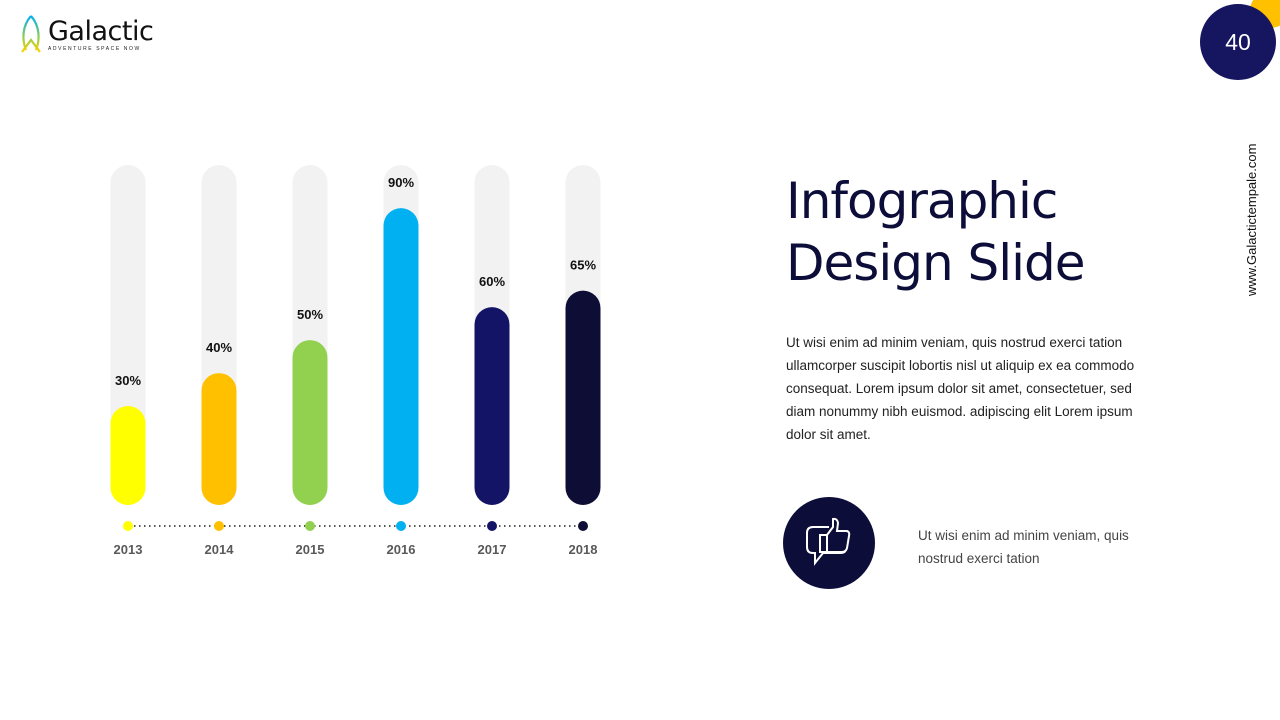 The width and height of the screenshot is (1280, 720). Describe the element at coordinates (492, 281) in the screenshot. I see `data-label: 60%` at that location.